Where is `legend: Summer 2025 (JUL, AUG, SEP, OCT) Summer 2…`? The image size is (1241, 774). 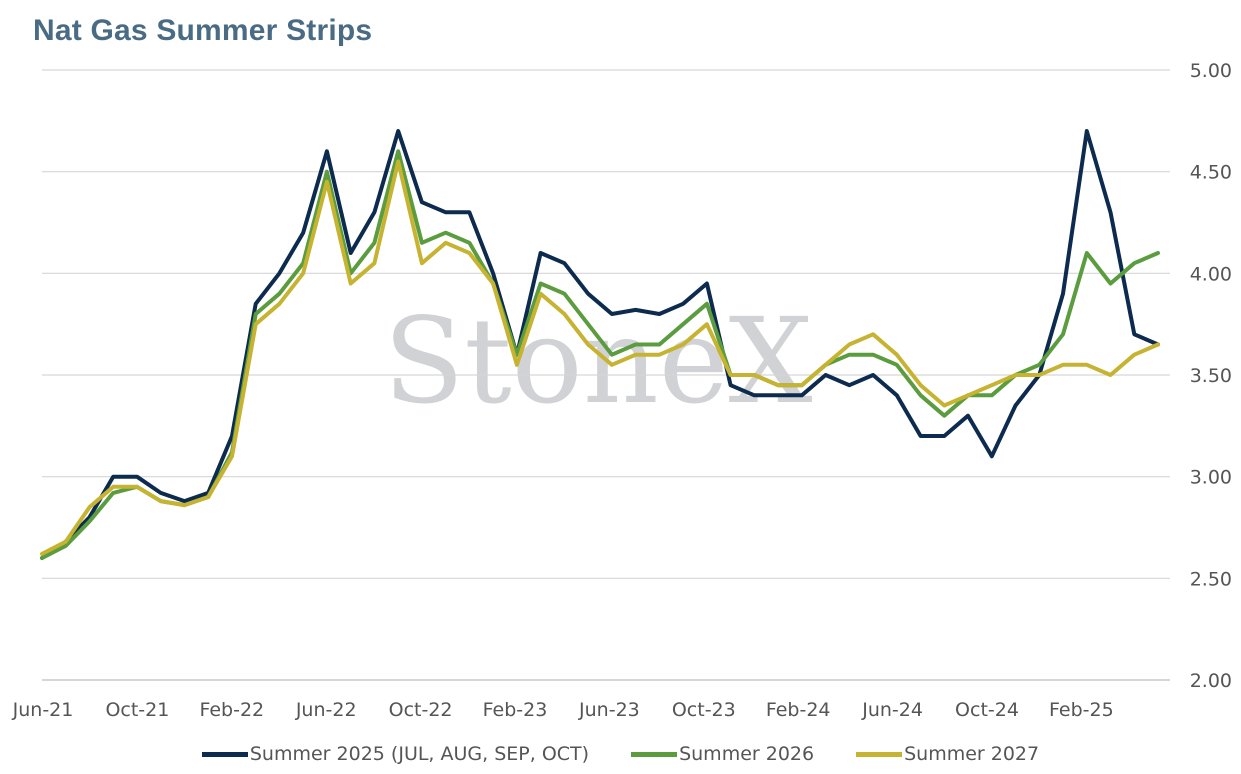 legend: Summer 2025 (JUL, AUG, SEP, OCT) Summer 2… is located at coordinates (620, 754).